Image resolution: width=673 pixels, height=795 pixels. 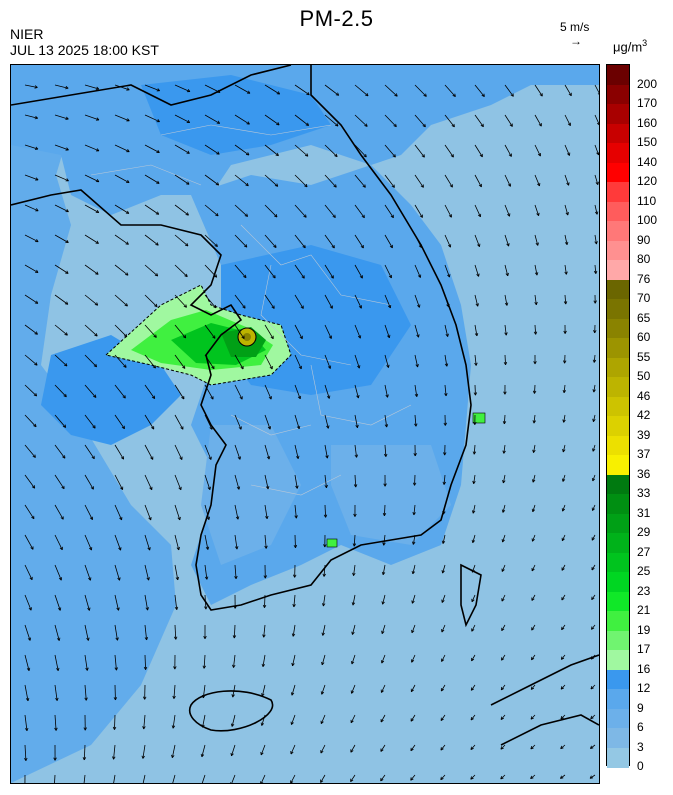 What do you see at coordinates (644, 415) in the screenshot?
I see `colorbar-tick-label: 42` at bounding box center [644, 415].